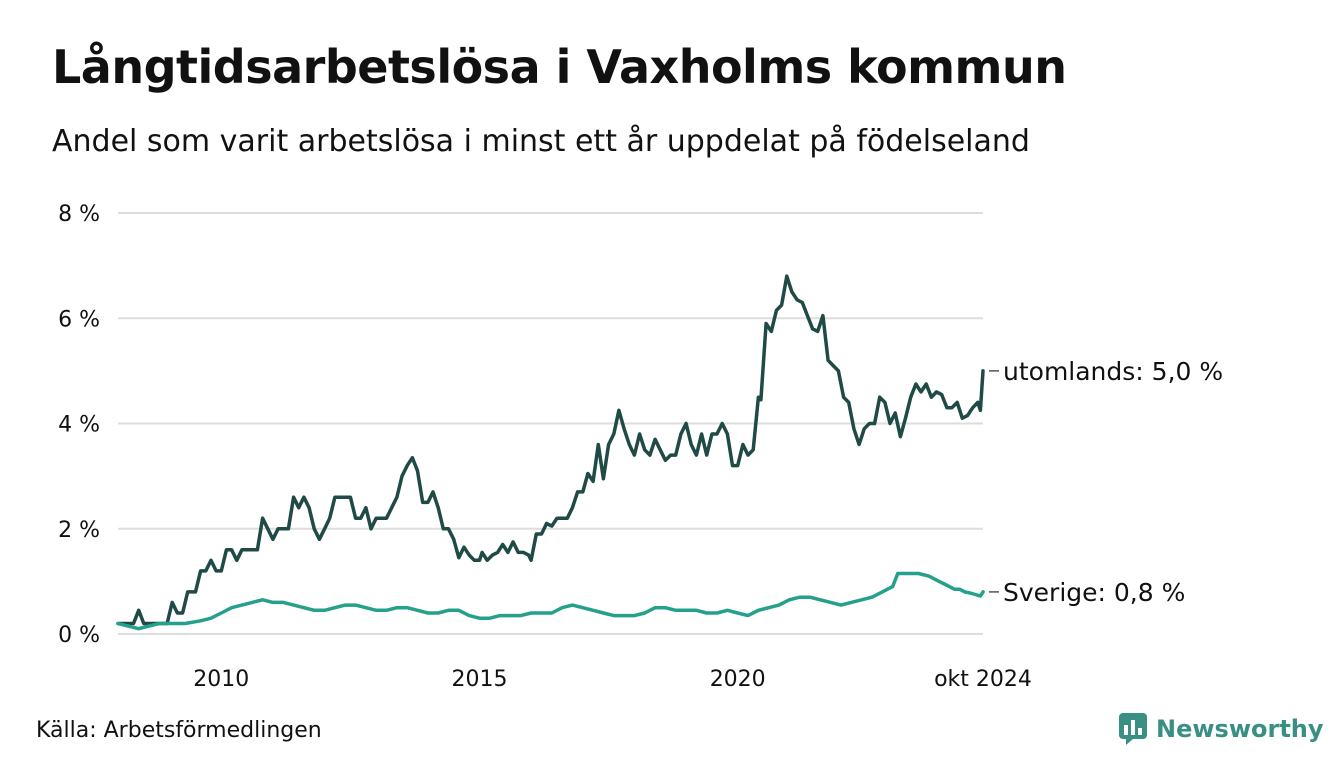 This screenshot has height=780, width=1340. I want to click on x-axis-ticks: 2010 2015 2020 okt 2024, so click(612, 679).